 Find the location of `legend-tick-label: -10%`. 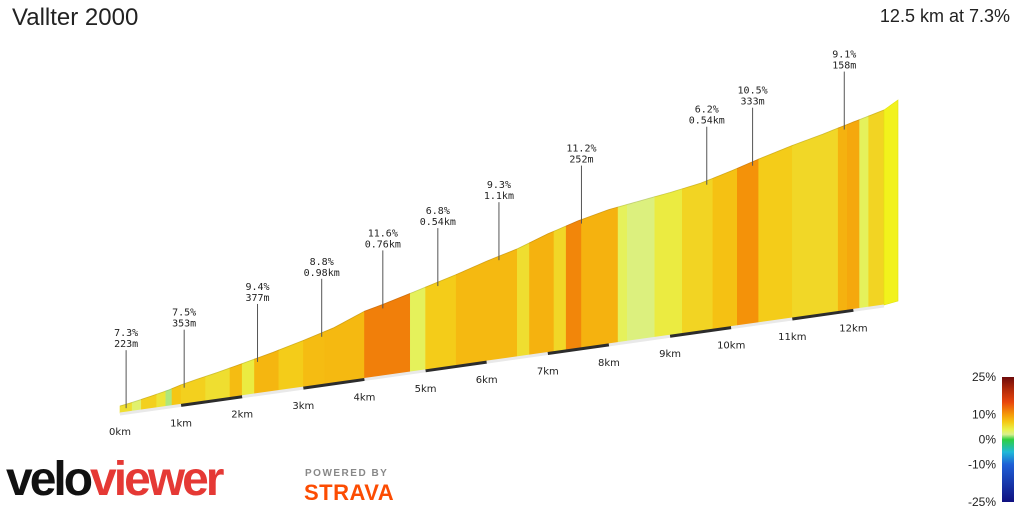

legend-tick-label: -10% is located at coordinates (982, 465).